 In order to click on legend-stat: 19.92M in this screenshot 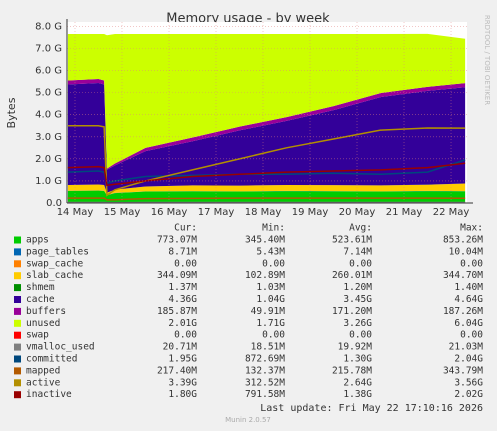, I will do `click(355, 347)`.